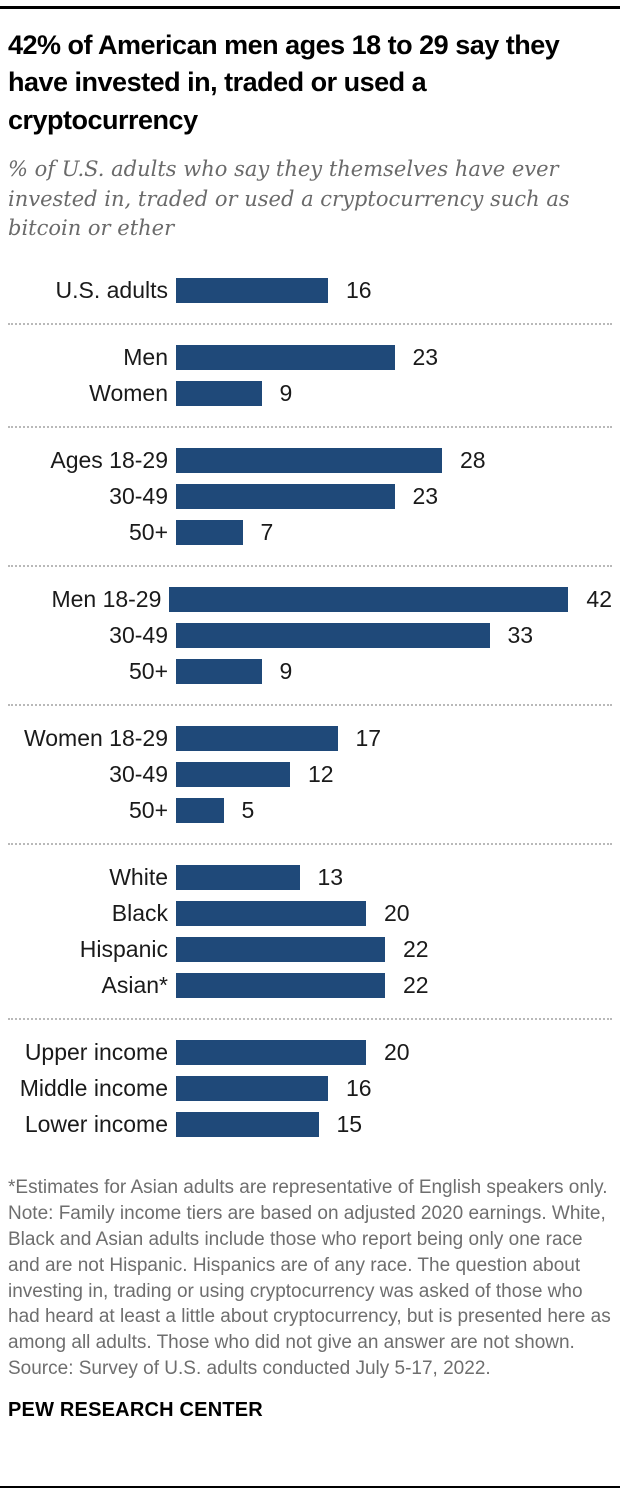 This screenshot has height=1492, width=620. I want to click on bar-track: 13, so click(394, 877).